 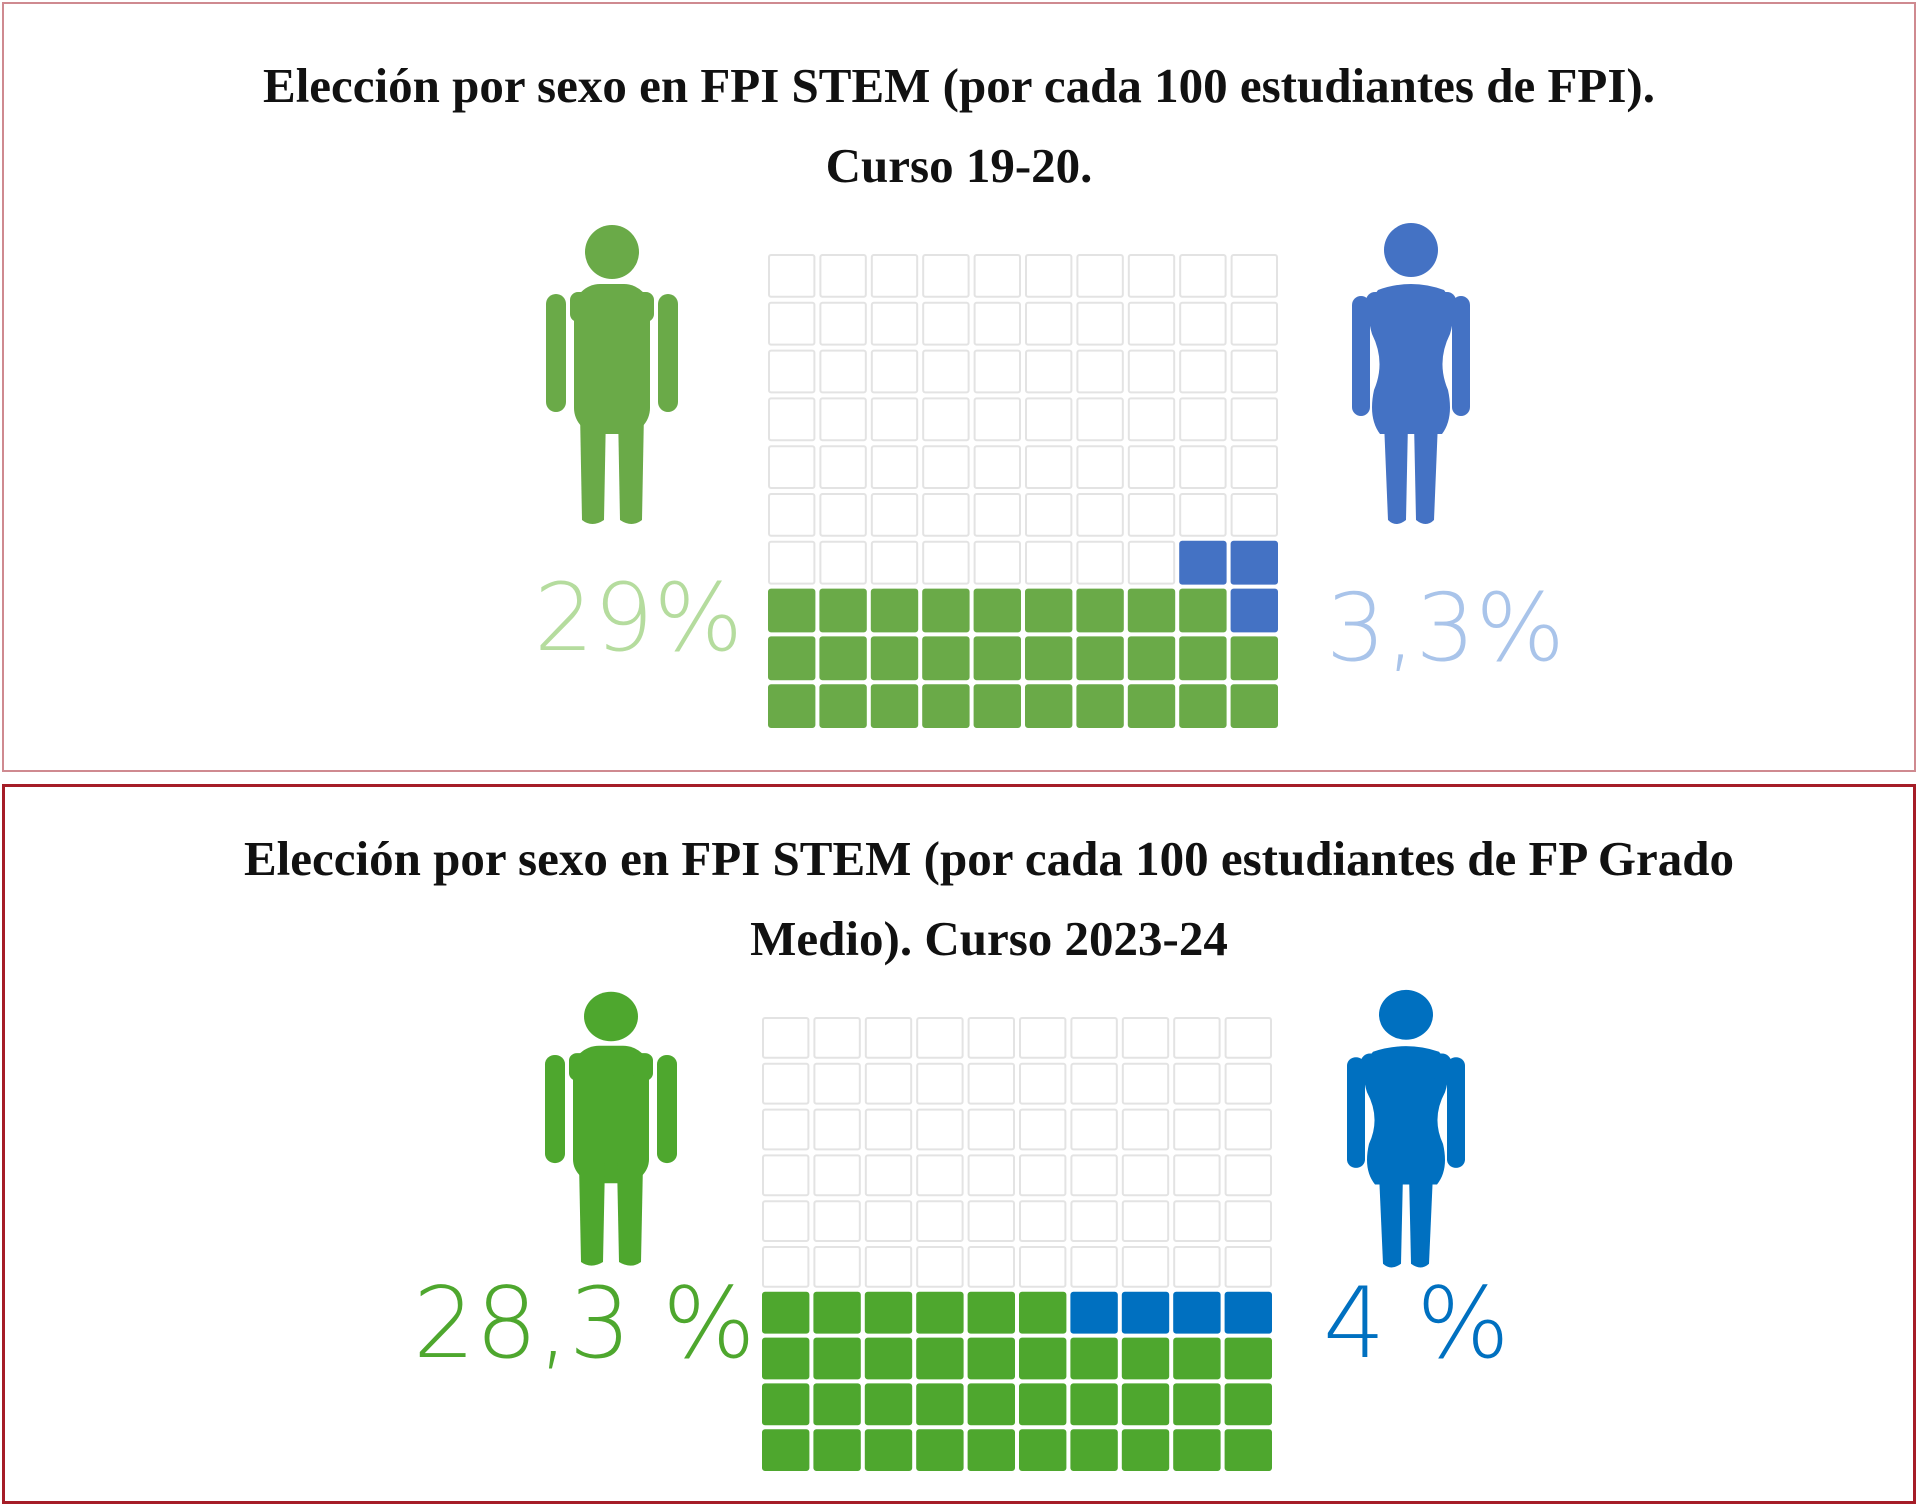 I want to click on chart-title-line-2: Medio). Curso 2023-24, so click(x=989, y=938).